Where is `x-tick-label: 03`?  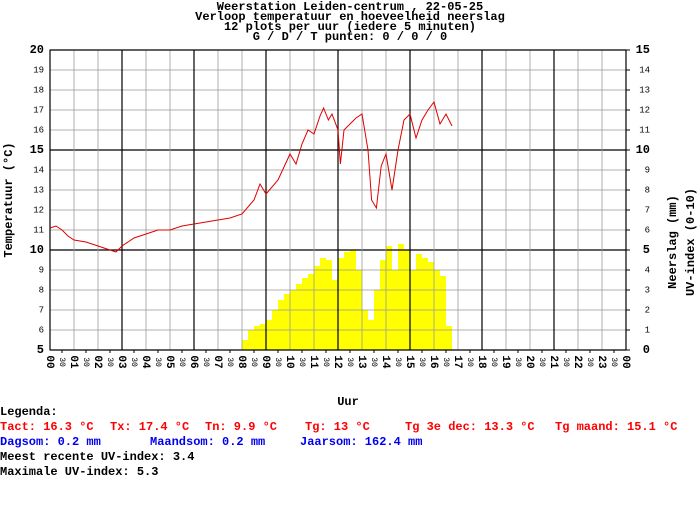
x-tick-label: 03 is located at coordinates (121, 362).